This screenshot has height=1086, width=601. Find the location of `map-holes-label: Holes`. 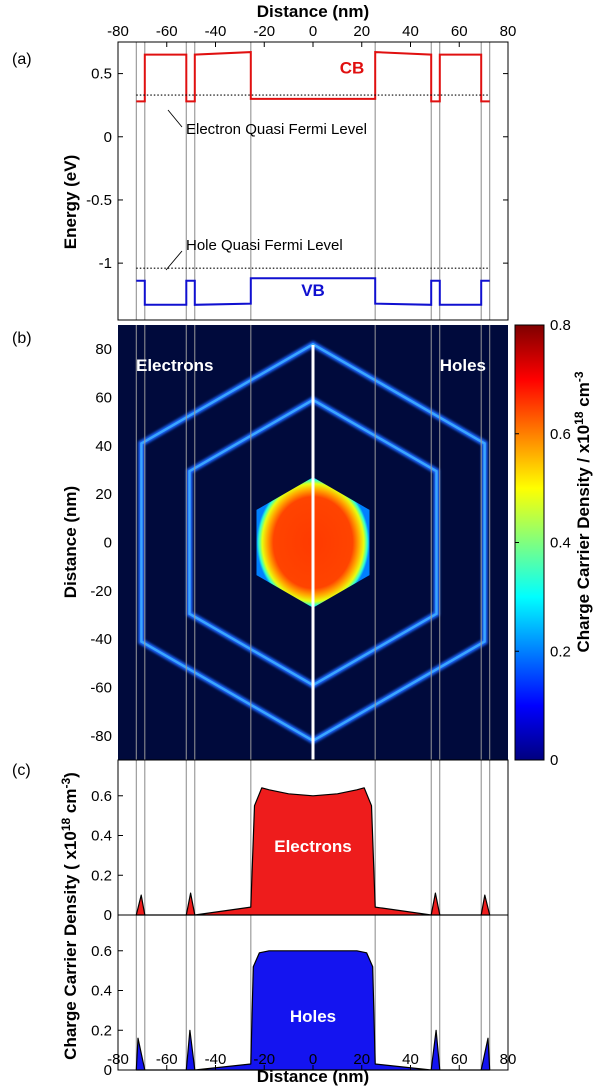

map-holes-label: Holes is located at coordinates (463, 365).